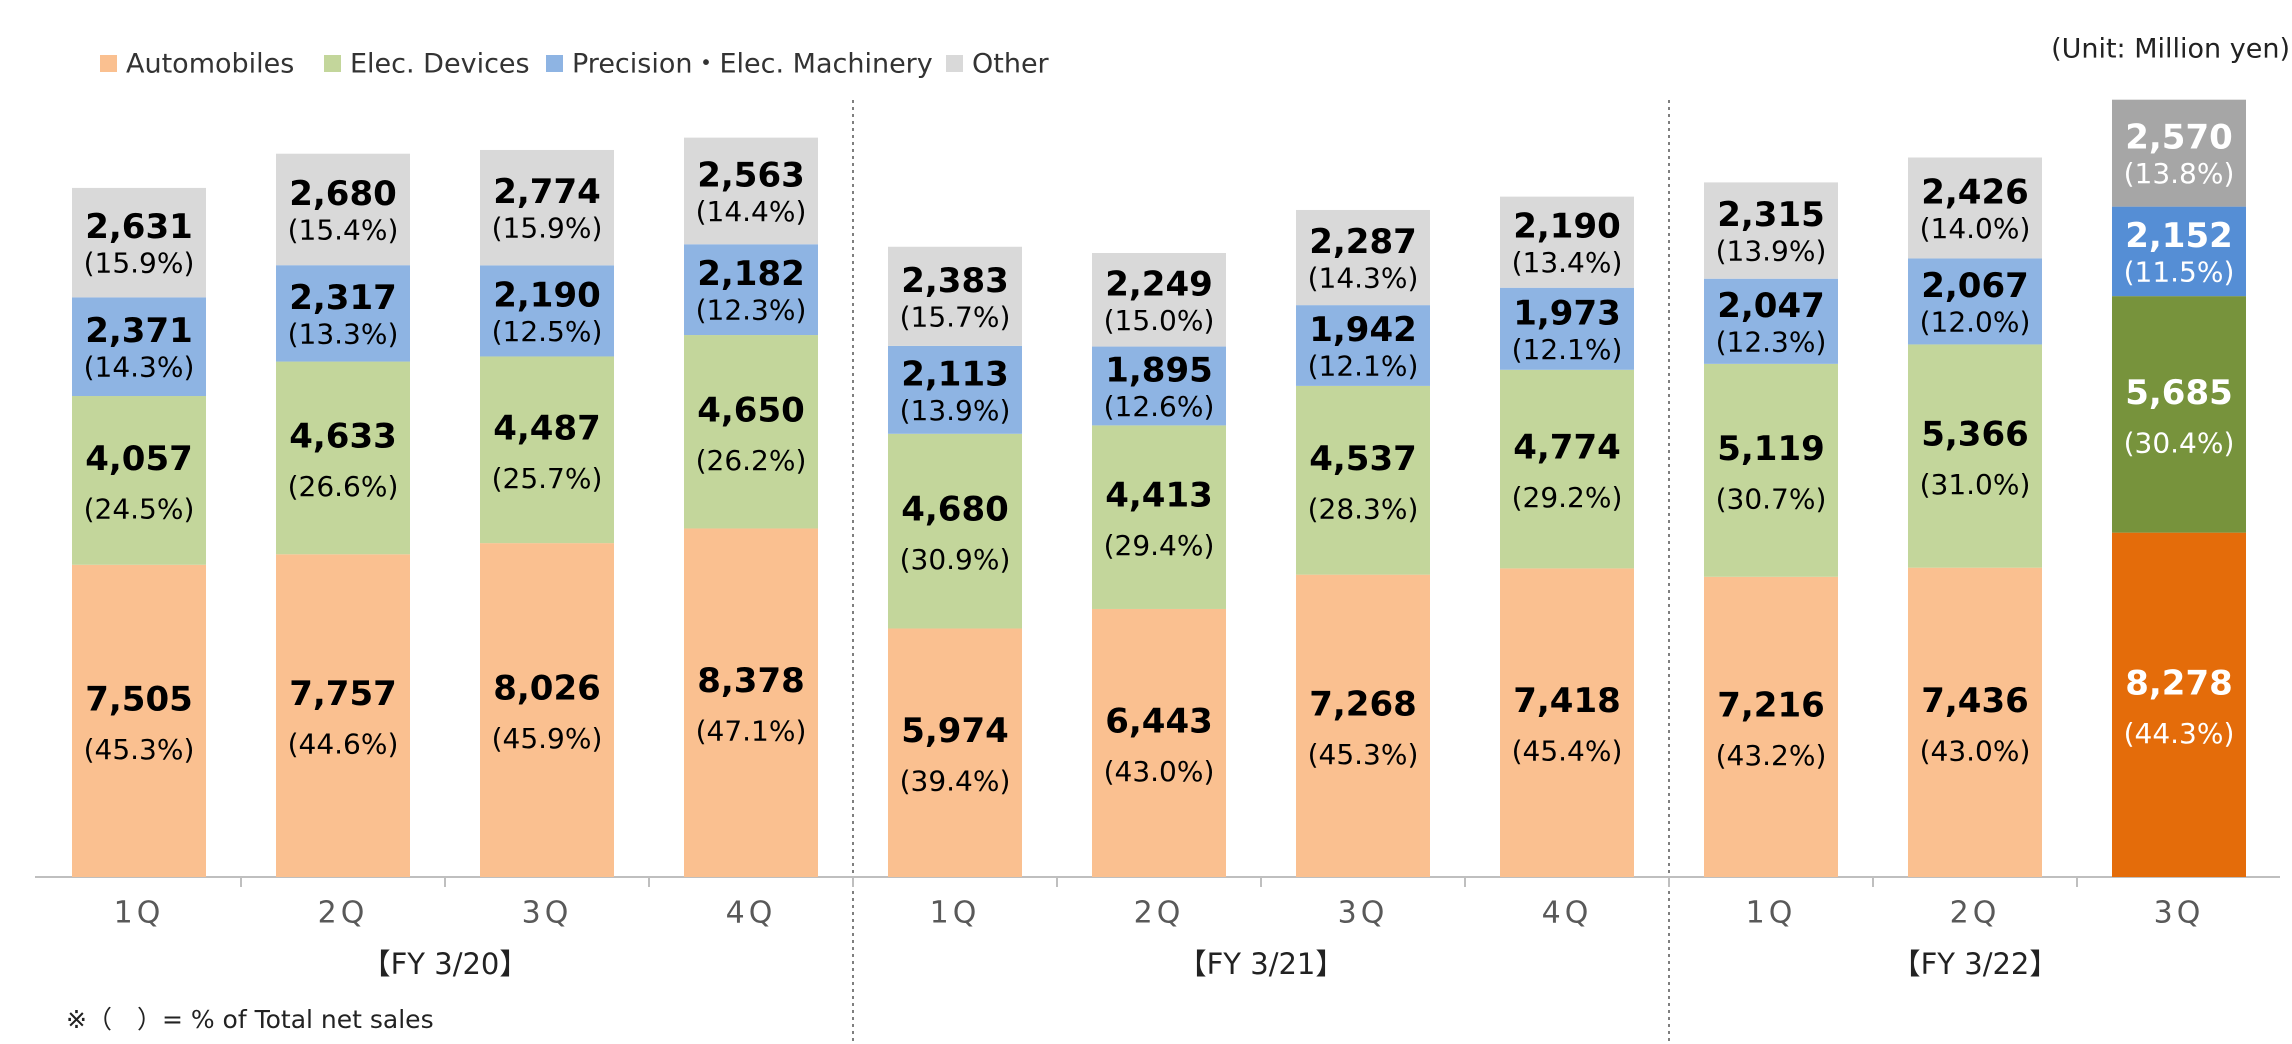  Describe the element at coordinates (955, 281) in the screenshot. I see `value-label: 2,383` at that location.